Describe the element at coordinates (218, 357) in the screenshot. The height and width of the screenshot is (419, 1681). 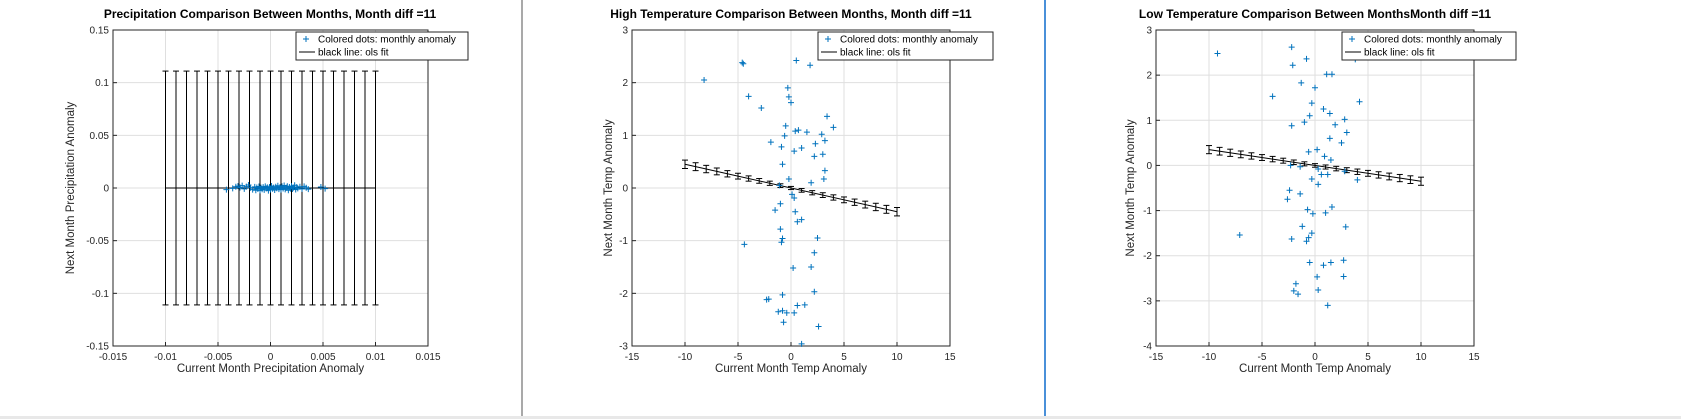
I see `x-tick-label: -0.005` at that location.